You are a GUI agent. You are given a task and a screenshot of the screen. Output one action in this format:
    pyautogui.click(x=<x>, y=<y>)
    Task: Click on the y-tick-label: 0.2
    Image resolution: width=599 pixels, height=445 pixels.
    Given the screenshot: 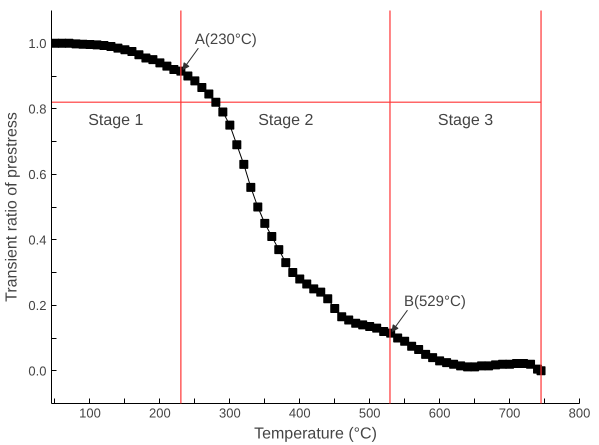 What is the action you would take?
    pyautogui.click(x=37, y=305)
    